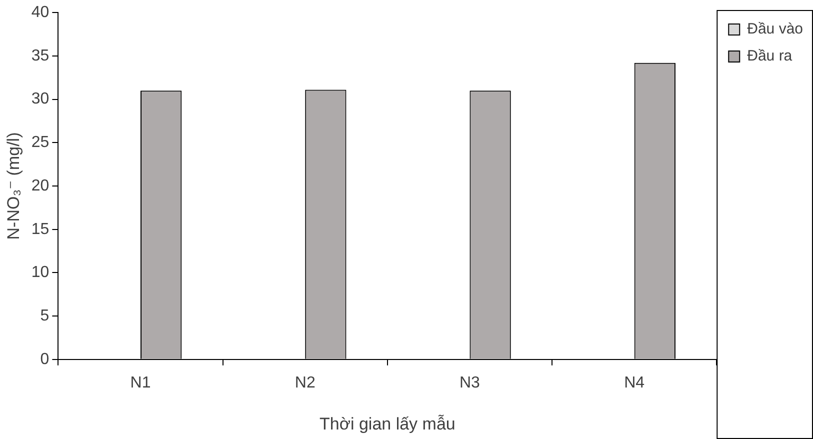 The image size is (813, 439). Describe the element at coordinates (40, 185) in the screenshot. I see `y-tick-label: 20` at that location.